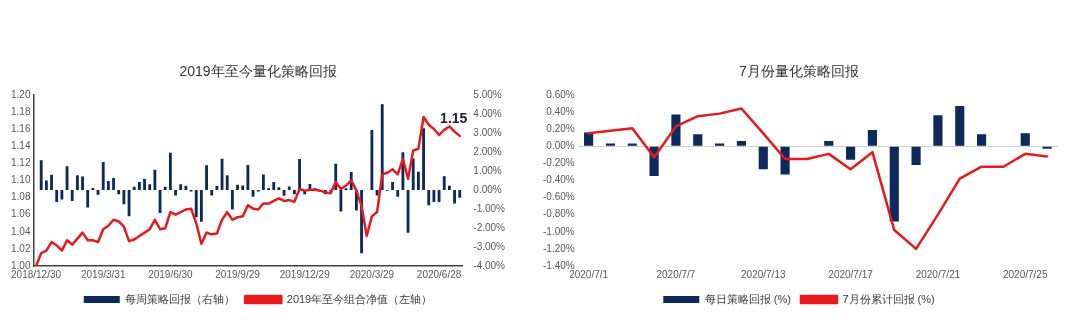  I want to click on y2-tick-label: -2.00%, so click(489, 227).